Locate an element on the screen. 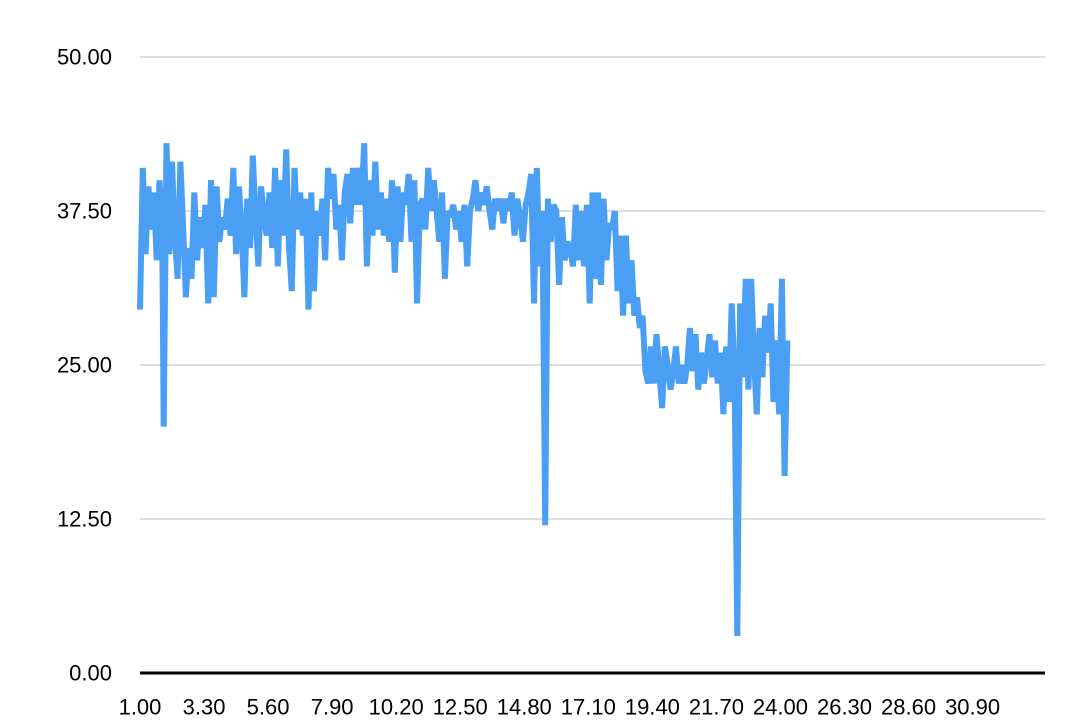 The image size is (1090, 728). y-axis-tick-labels: 0.00 12.50 25.00 37.50 50.00 is located at coordinates (84, 365).